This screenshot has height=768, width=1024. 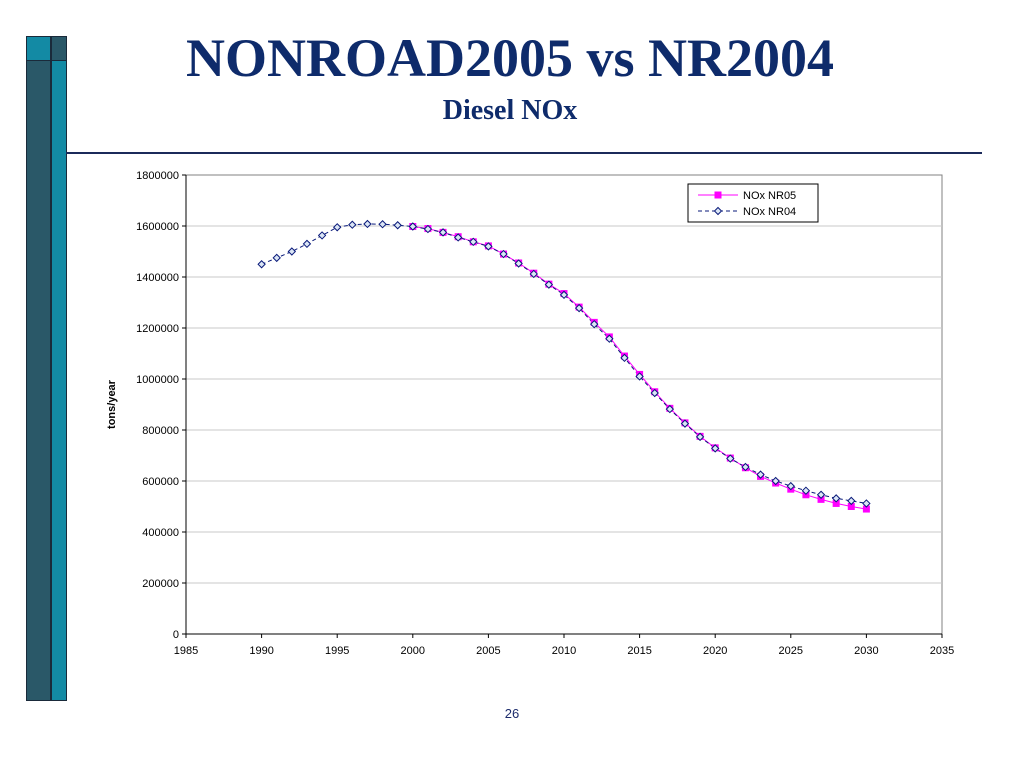 I want to click on x-tick-label: 2010, so click(x=564, y=651).